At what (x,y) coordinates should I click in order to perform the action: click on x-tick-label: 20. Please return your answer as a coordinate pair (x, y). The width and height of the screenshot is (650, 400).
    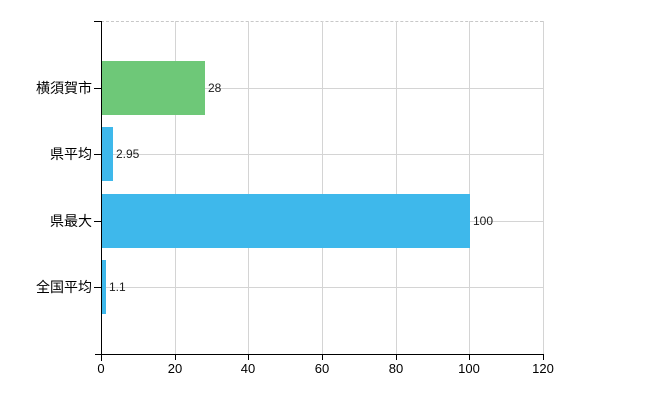
    Looking at the image, I should click on (175, 368).